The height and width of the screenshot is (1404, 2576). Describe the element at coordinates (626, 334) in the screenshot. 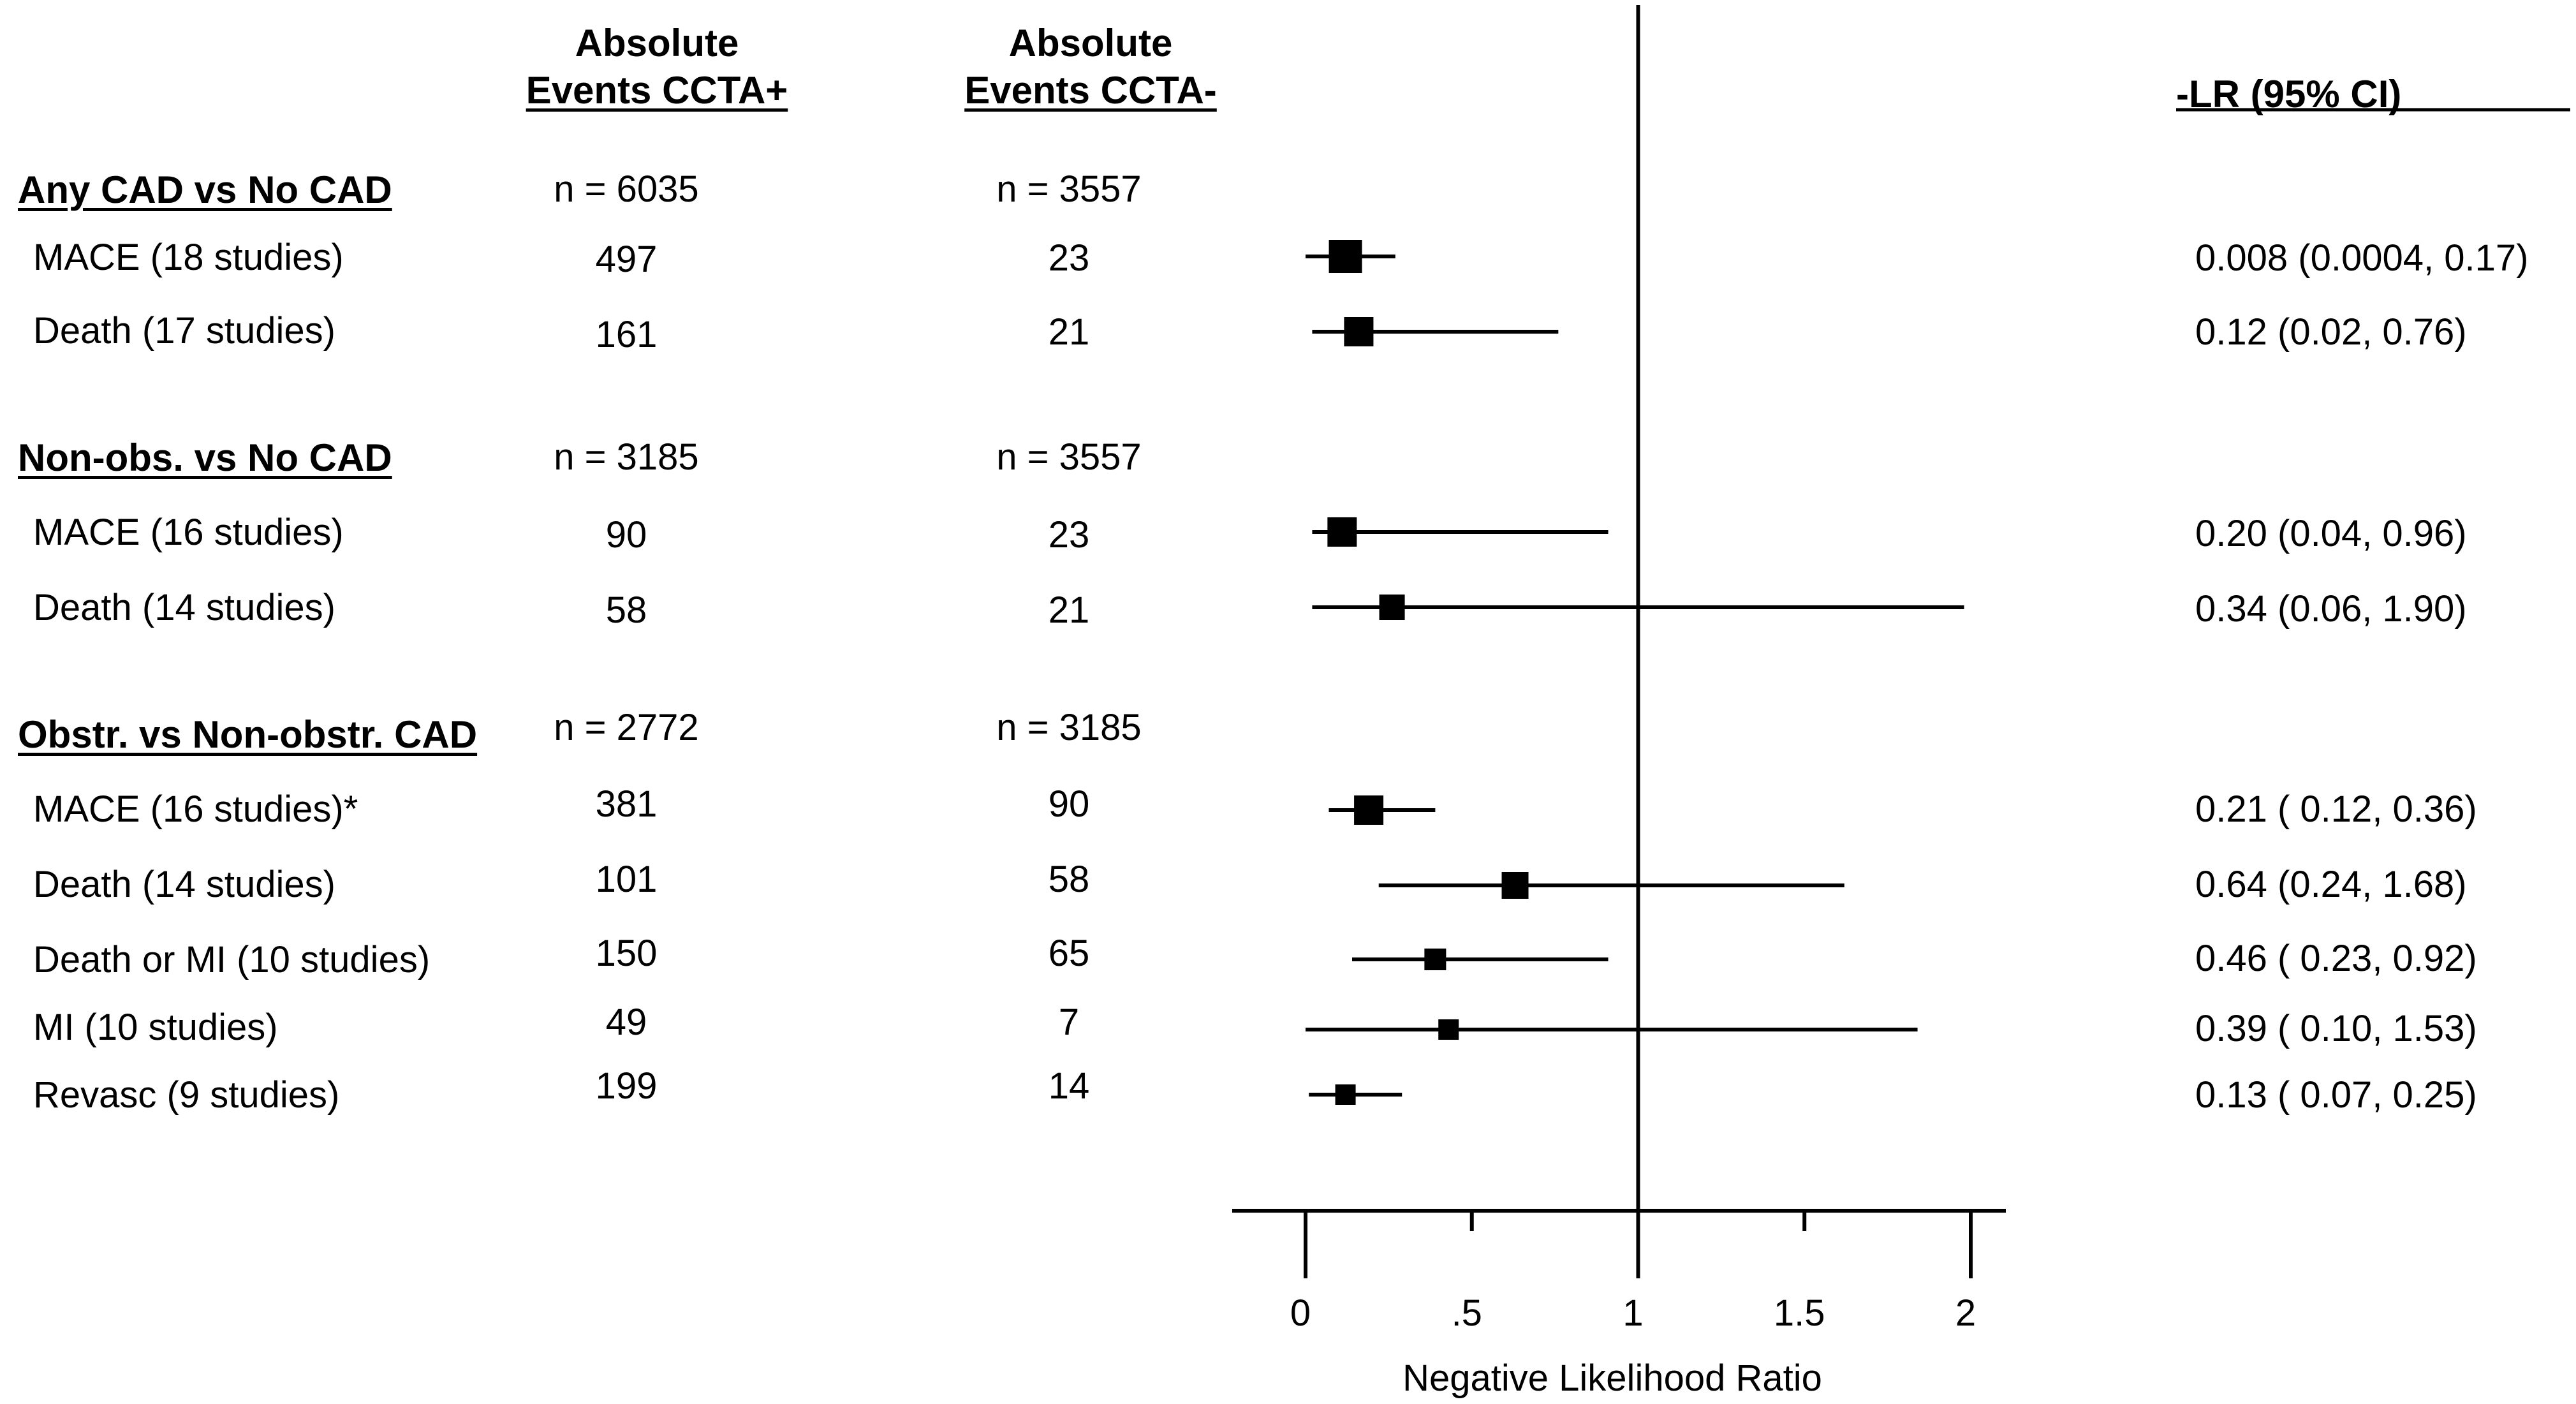

I see `row-positive-events: 161` at that location.